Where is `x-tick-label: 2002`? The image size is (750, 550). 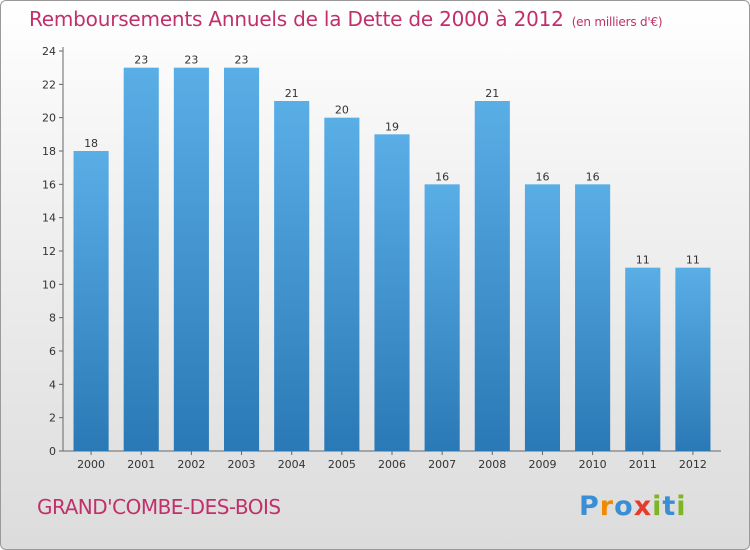
x-tick-label: 2002 is located at coordinates (191, 464).